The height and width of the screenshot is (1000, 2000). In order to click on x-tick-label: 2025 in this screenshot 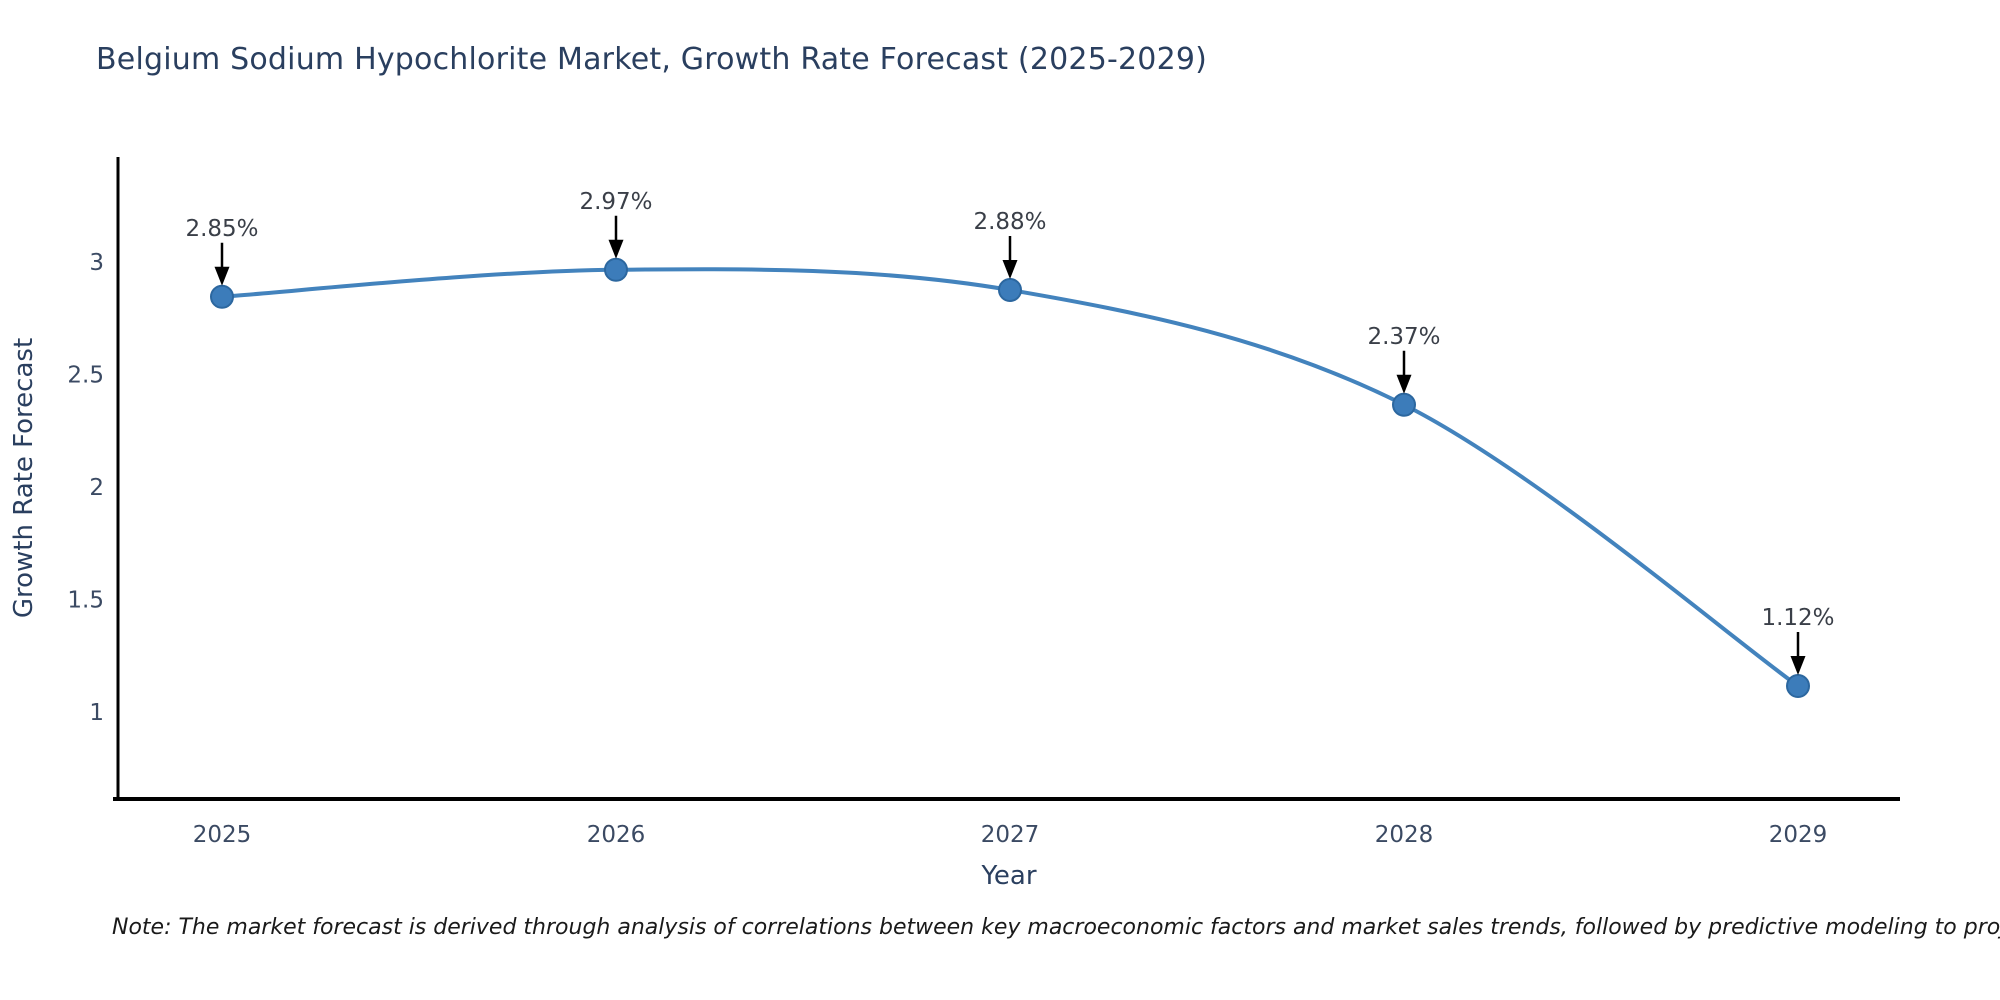, I will do `click(222, 835)`.